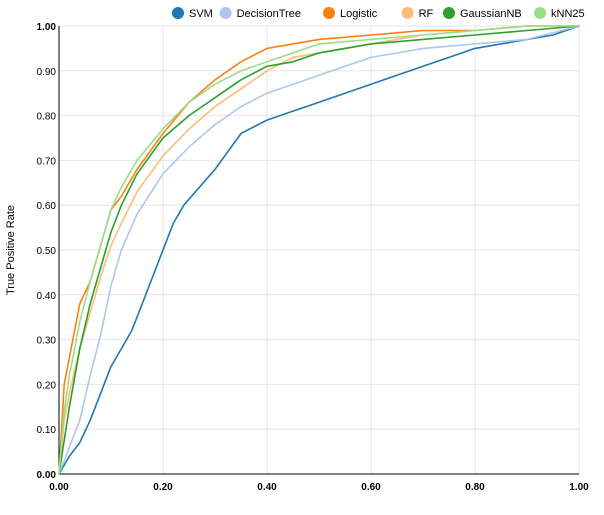 Image resolution: width=604 pixels, height=515 pixels. Describe the element at coordinates (11, 250) in the screenshot. I see `y-axis-title: True Positive Rate` at that location.